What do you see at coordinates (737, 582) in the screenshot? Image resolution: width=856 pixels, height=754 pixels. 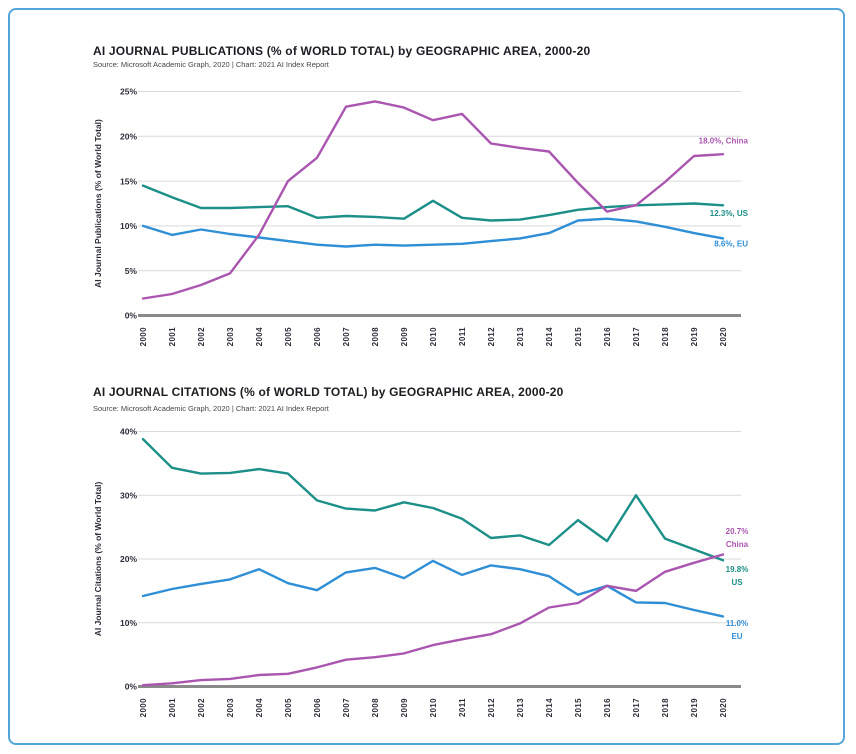 I see `annotation-us: US` at bounding box center [737, 582].